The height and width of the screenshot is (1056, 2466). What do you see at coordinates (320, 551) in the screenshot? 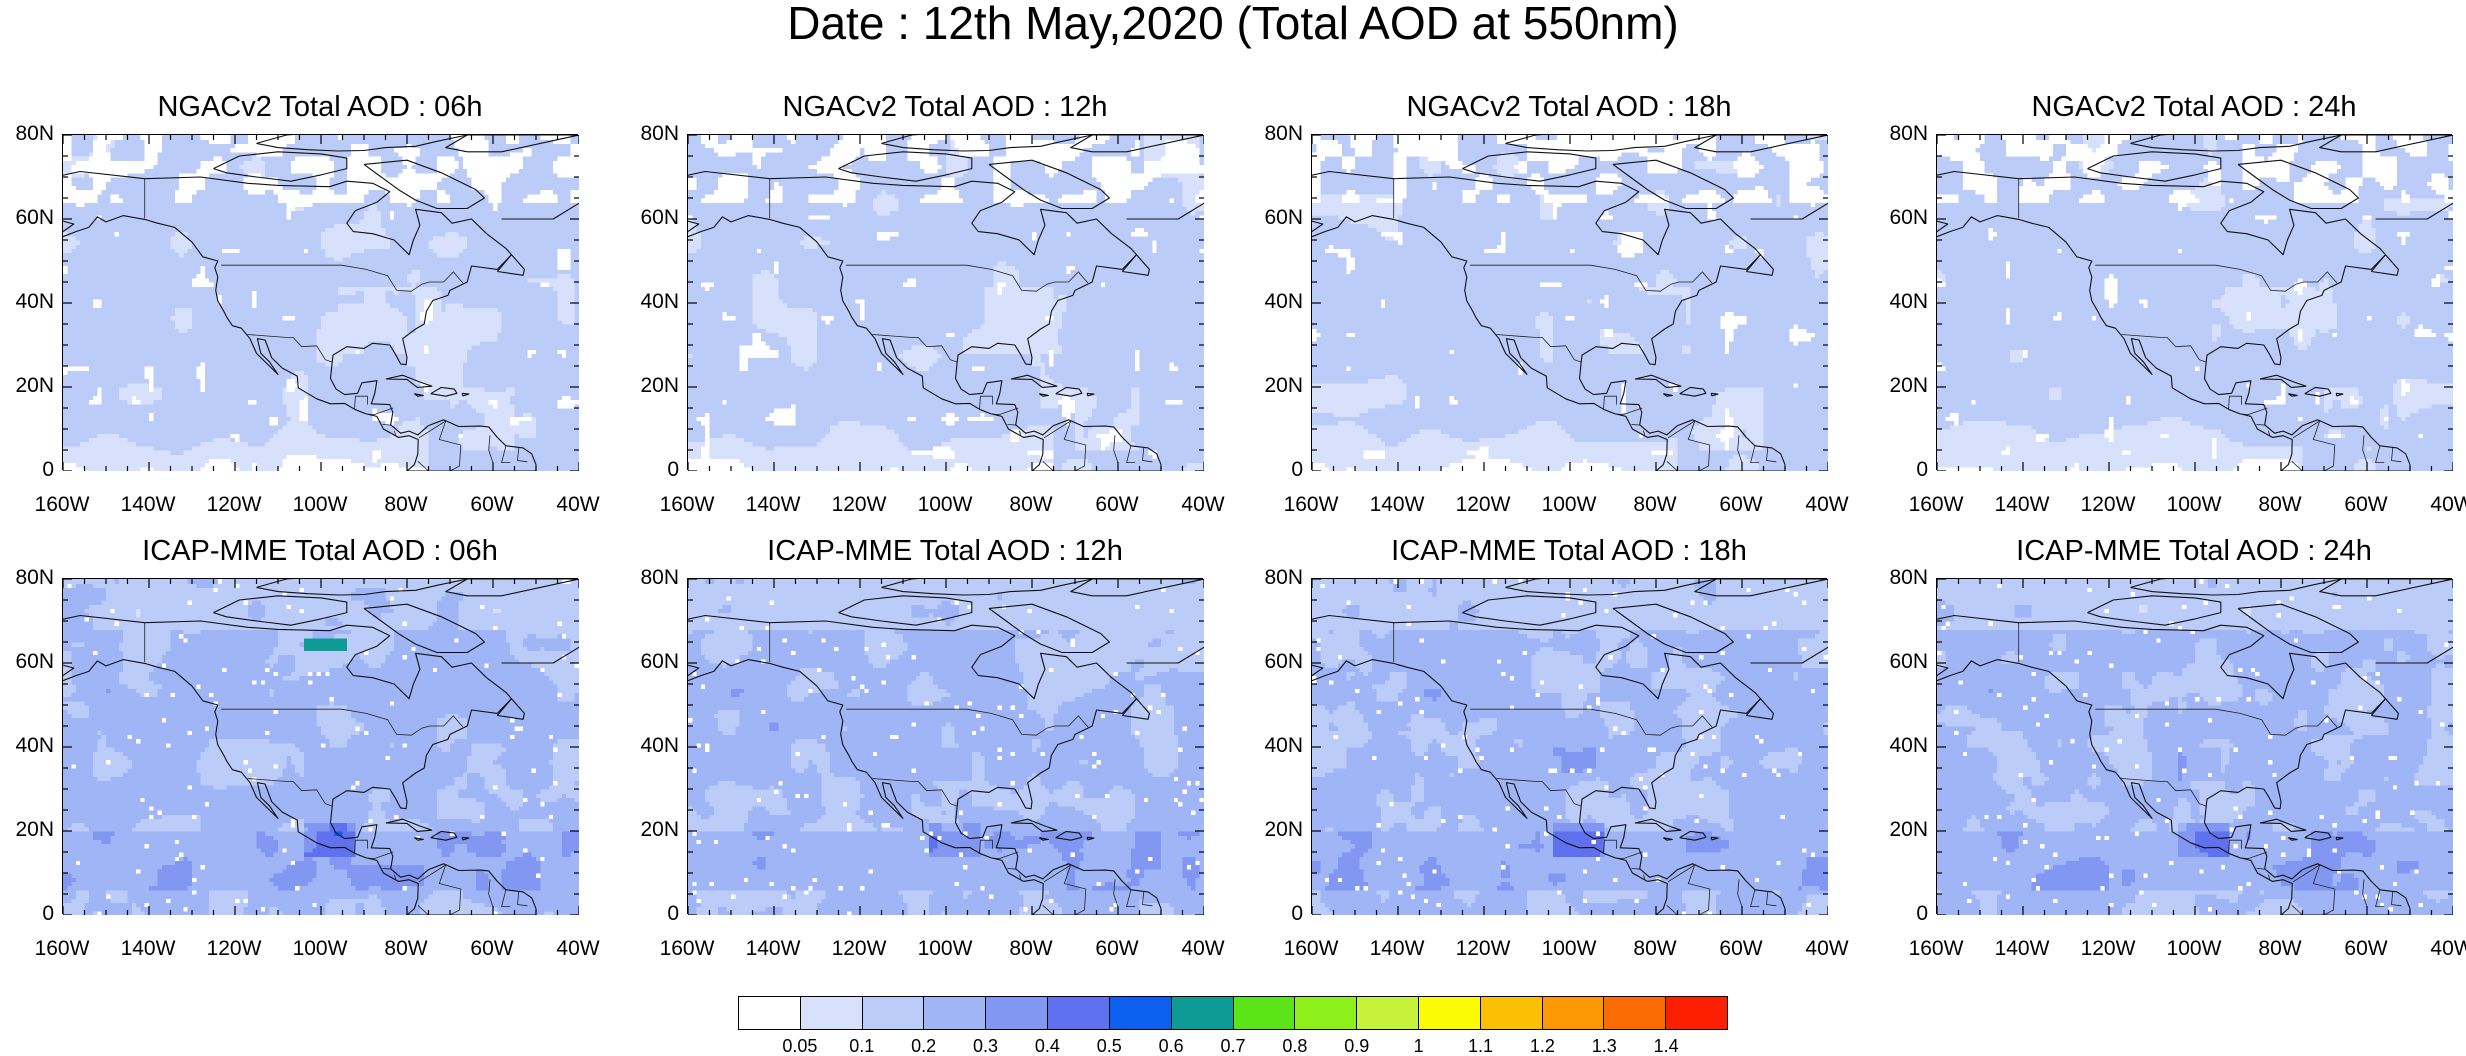
I see `panel-title: ICAP-MME Total AOD : 06h` at bounding box center [320, 551].